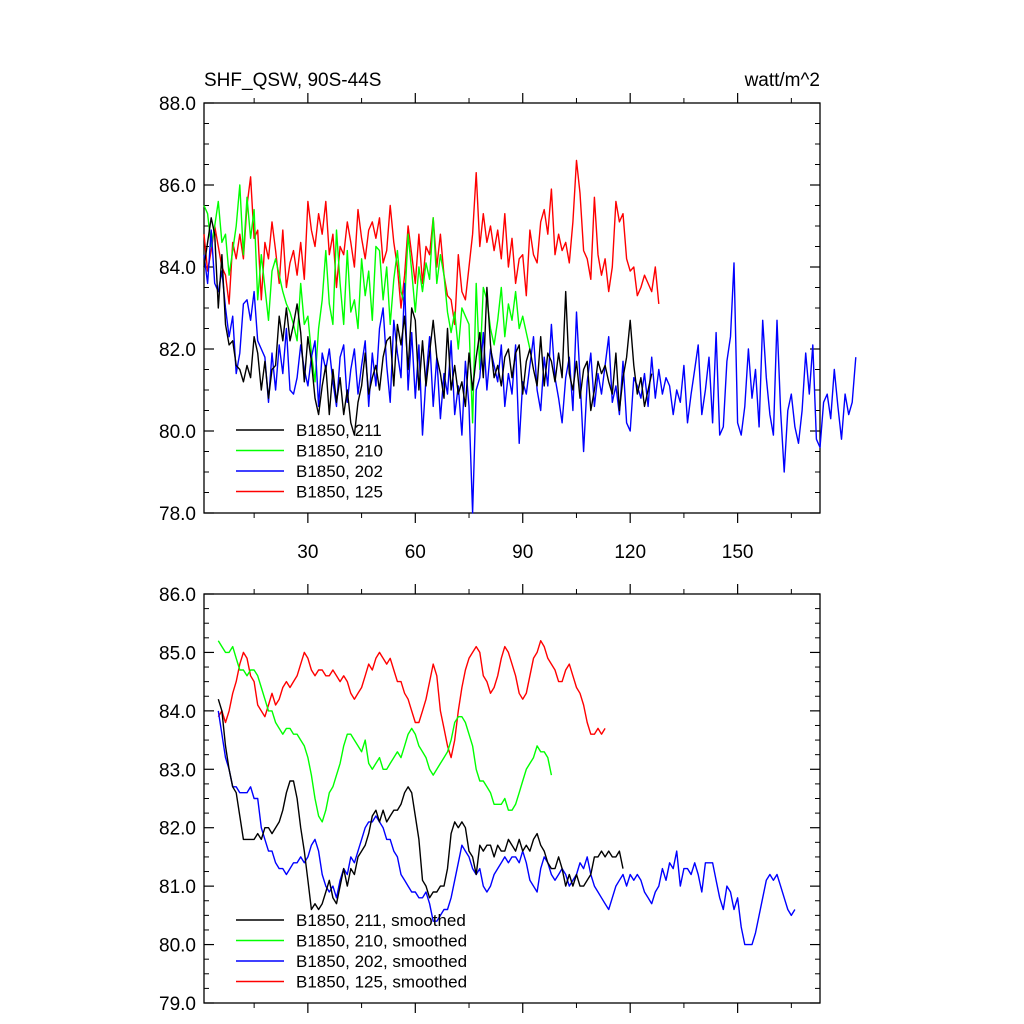  Describe the element at coordinates (738, 552) in the screenshot. I see `x-tick-label: 150` at that location.